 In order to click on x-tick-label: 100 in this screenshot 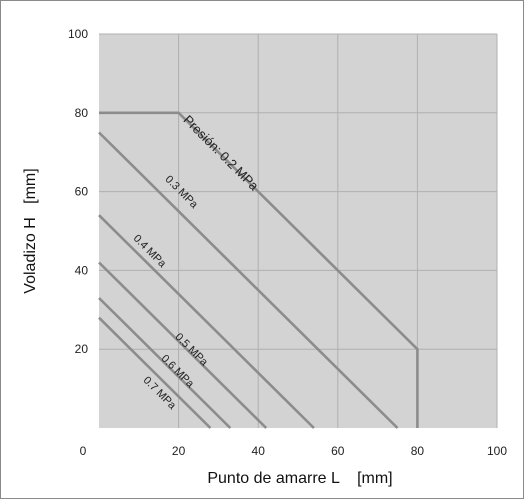, I will do `click(497, 451)`.